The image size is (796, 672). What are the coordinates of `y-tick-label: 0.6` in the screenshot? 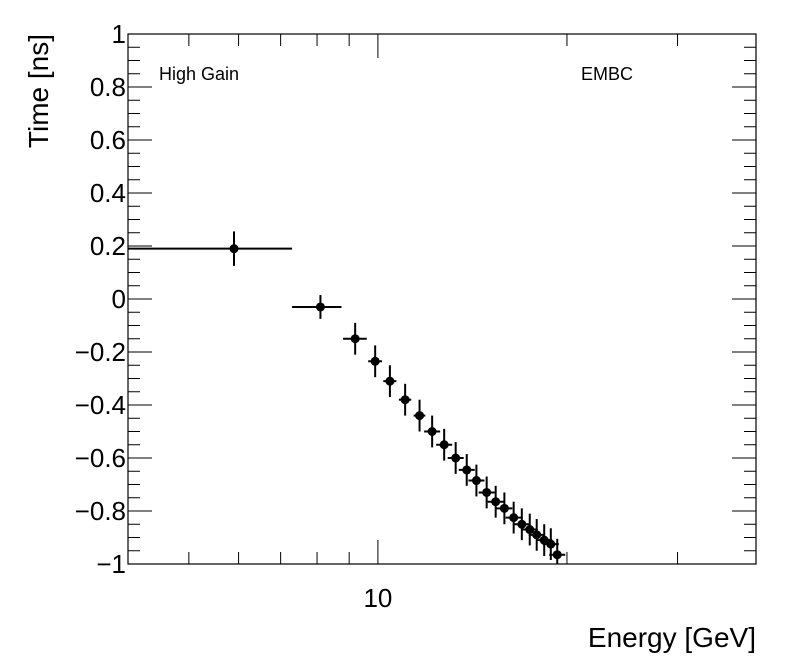 It's located at (108, 140).